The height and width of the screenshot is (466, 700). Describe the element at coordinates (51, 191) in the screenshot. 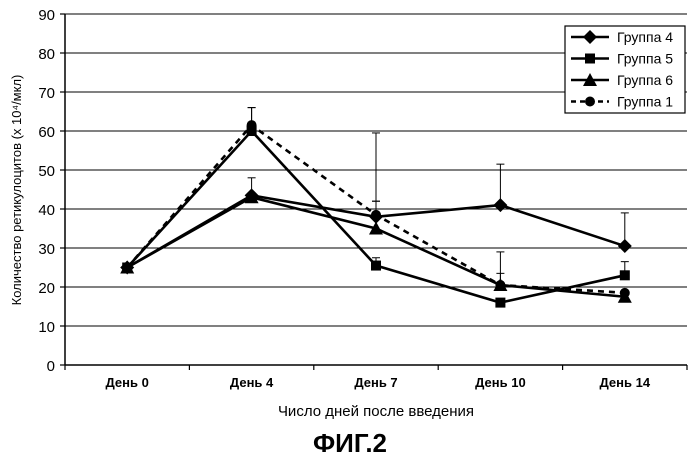

I see `y-tick-labels: 0 10 20 30 40 50 60 70 80 90` at that location.